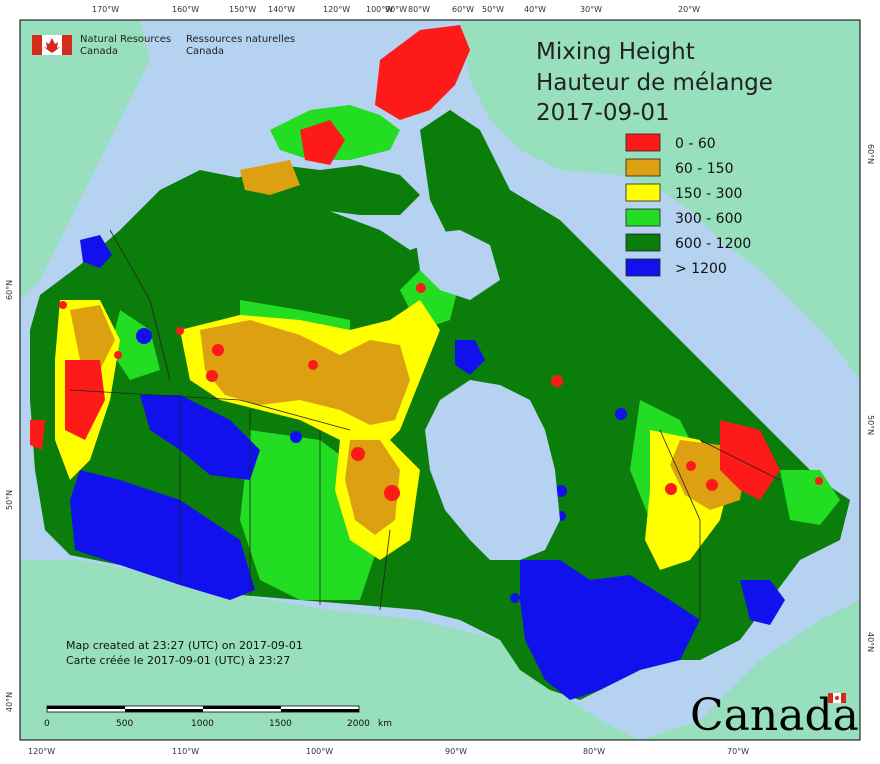 Image resolution: width=880 pixels, height=764 pixels. What do you see at coordinates (704, 169) in the screenshot?
I see `legend-label: 60 - 150` at bounding box center [704, 169].